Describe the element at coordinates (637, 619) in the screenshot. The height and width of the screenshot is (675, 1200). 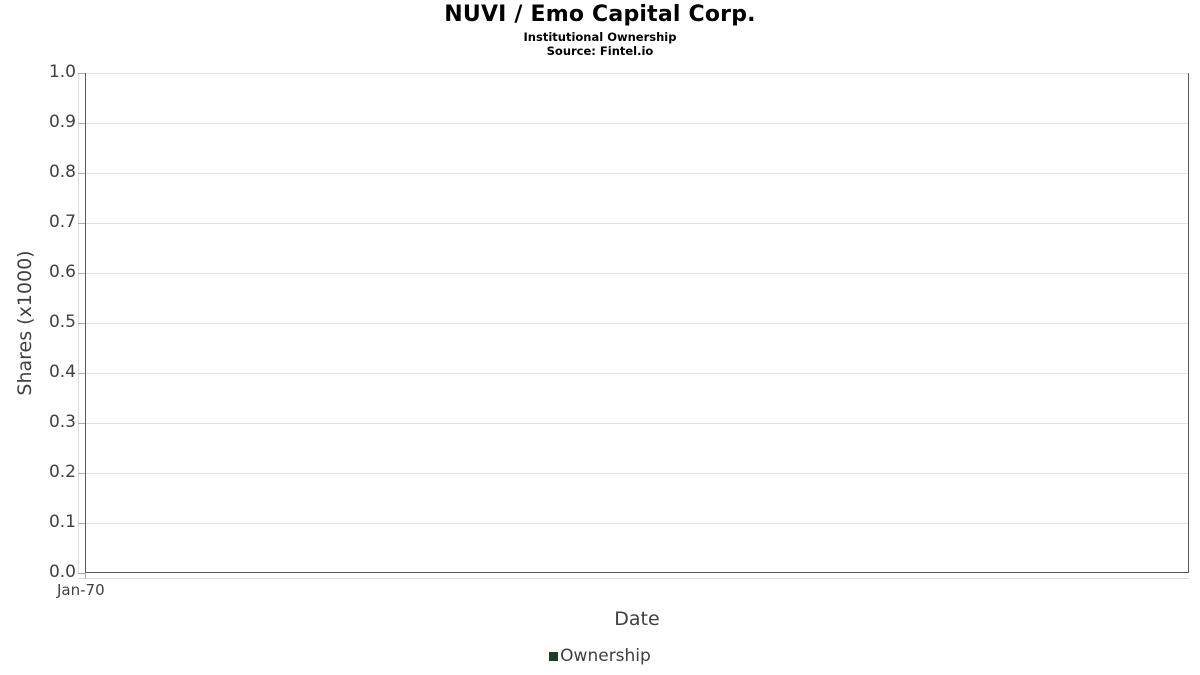
I see `x-axis-title: Date` at that location.